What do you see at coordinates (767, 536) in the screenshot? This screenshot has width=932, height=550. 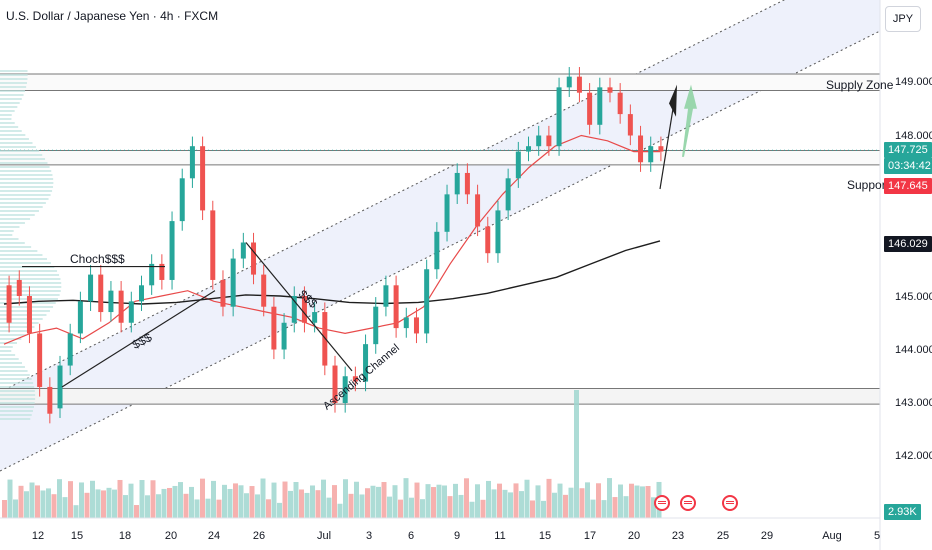 I see `x-tick: 29` at bounding box center [767, 536].